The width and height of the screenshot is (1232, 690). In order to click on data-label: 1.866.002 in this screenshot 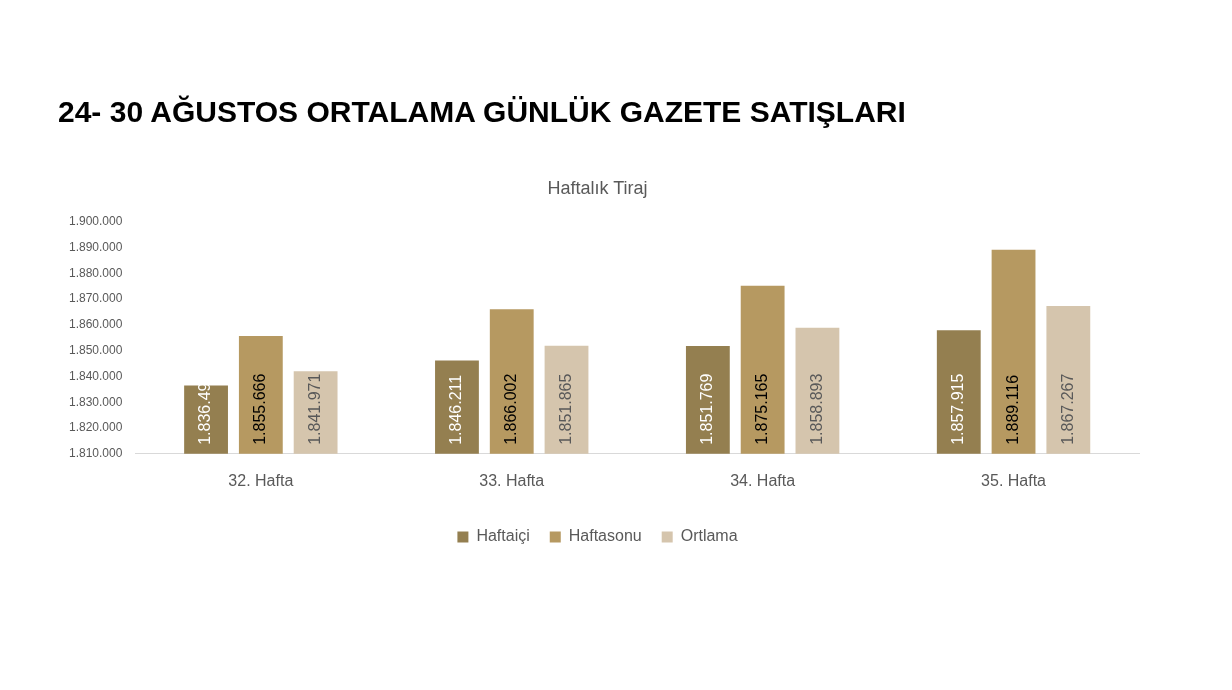, I will do `click(511, 409)`.